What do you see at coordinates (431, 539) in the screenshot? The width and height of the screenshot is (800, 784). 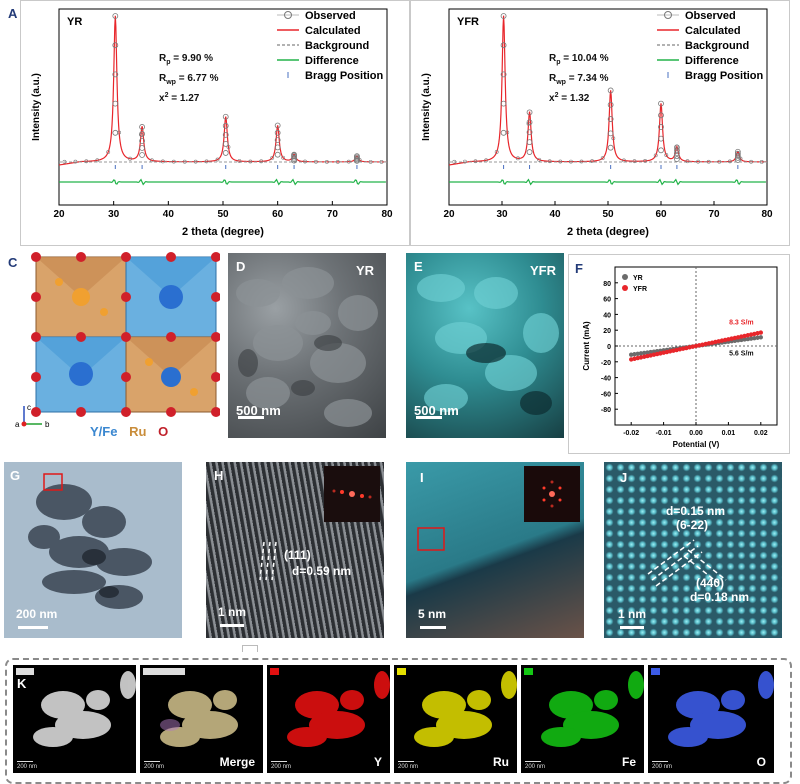 I see `selection-box` at bounding box center [431, 539].